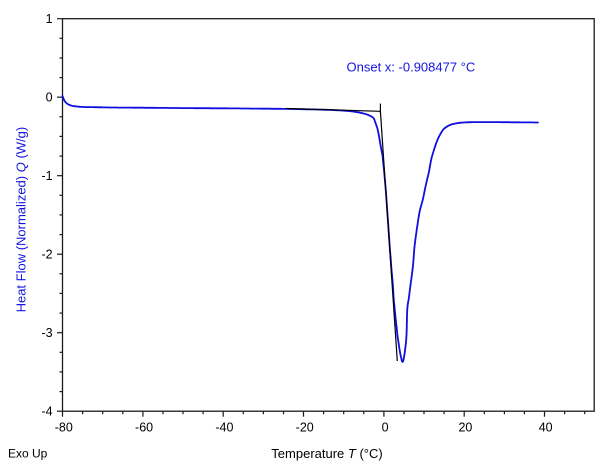 The height and width of the screenshot is (467, 613). What do you see at coordinates (465, 427) in the screenshot?
I see `svg-text: 20` at bounding box center [465, 427].